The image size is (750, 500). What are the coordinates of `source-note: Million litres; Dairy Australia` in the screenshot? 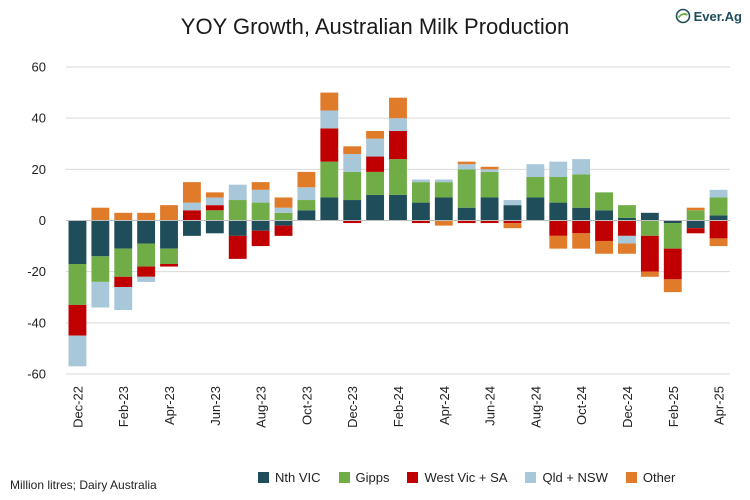 It's located at (83, 485).